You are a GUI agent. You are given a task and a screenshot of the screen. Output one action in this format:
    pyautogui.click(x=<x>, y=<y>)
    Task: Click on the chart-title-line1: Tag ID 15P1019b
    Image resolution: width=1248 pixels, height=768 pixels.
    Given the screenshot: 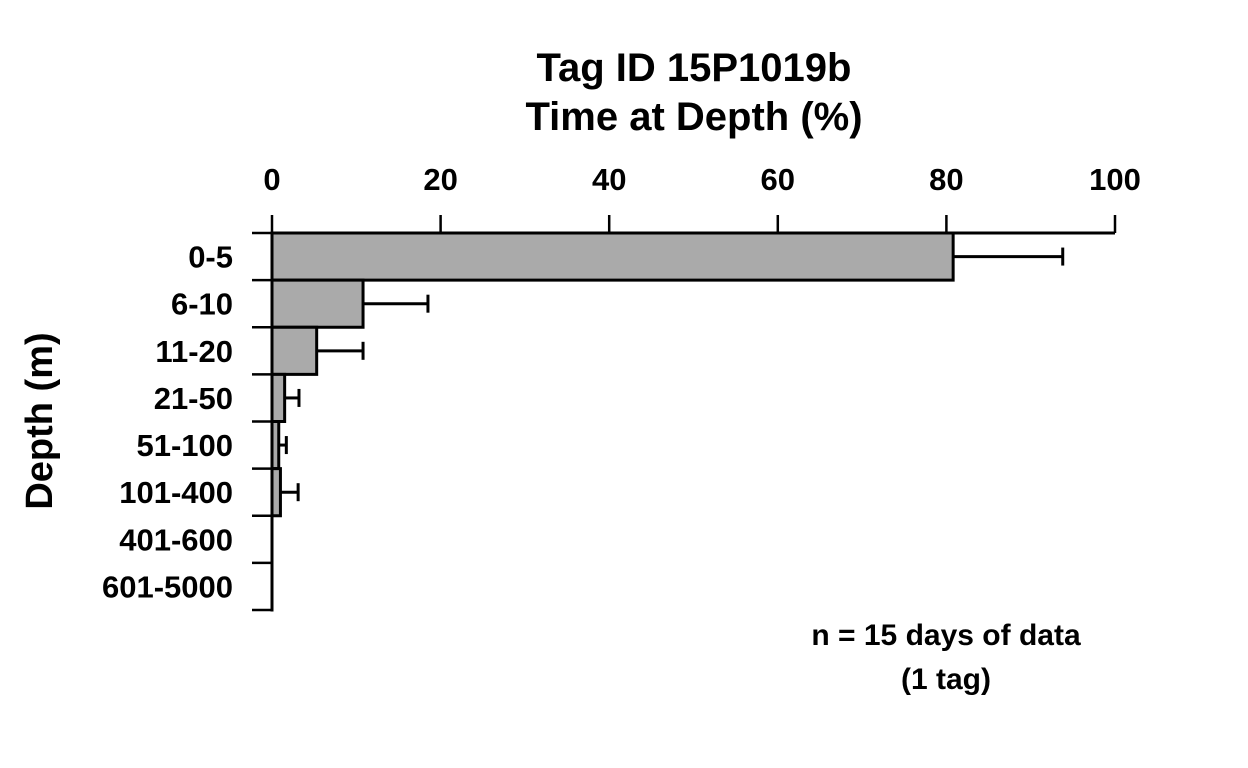 What is the action you would take?
    pyautogui.click(x=694, y=68)
    